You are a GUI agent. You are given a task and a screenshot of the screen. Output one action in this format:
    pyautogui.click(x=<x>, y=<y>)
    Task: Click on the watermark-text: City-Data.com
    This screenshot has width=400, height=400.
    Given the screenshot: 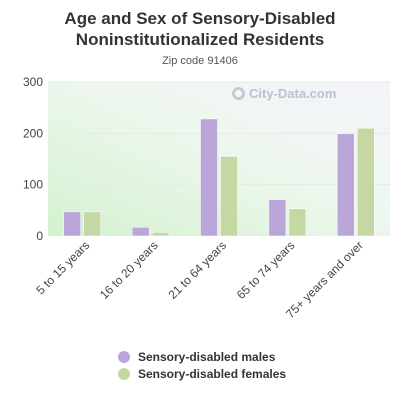 What is the action you would take?
    pyautogui.click(x=293, y=93)
    